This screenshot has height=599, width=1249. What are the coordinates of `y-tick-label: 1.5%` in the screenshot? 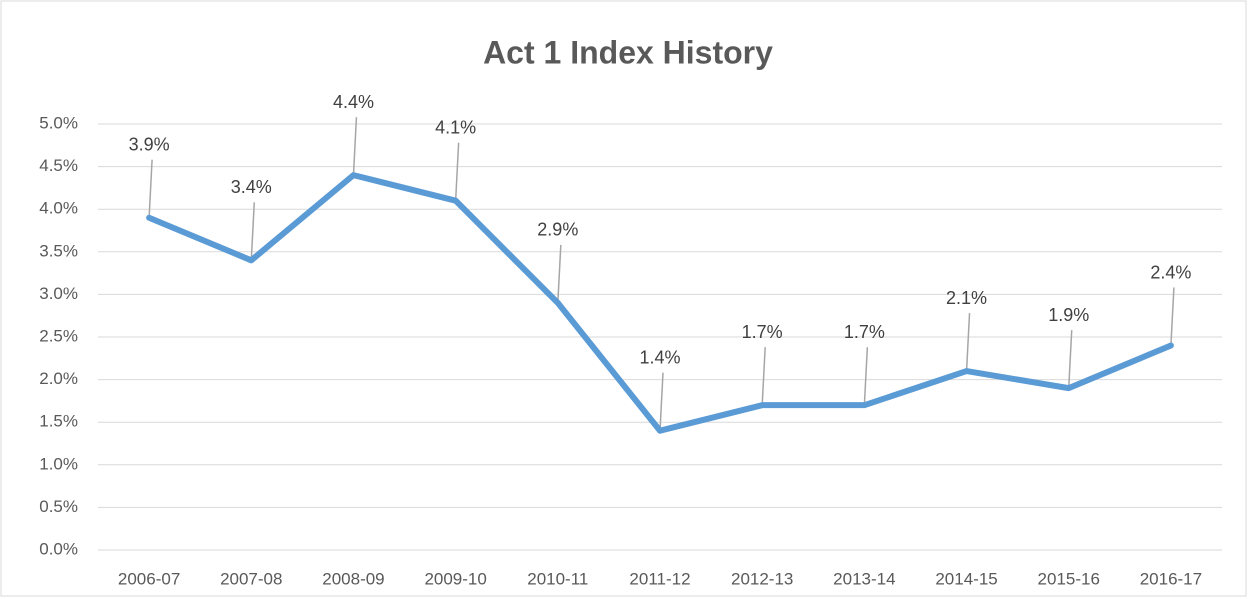 It's located at (58, 421).